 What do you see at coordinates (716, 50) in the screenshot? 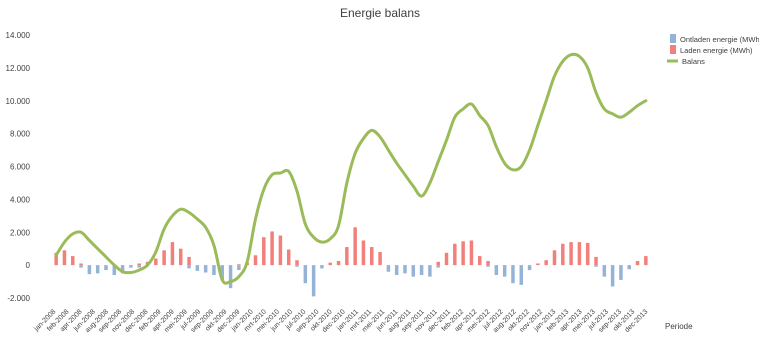
I see `legend-label-laden: Laden energie (MWh)` at bounding box center [716, 50].